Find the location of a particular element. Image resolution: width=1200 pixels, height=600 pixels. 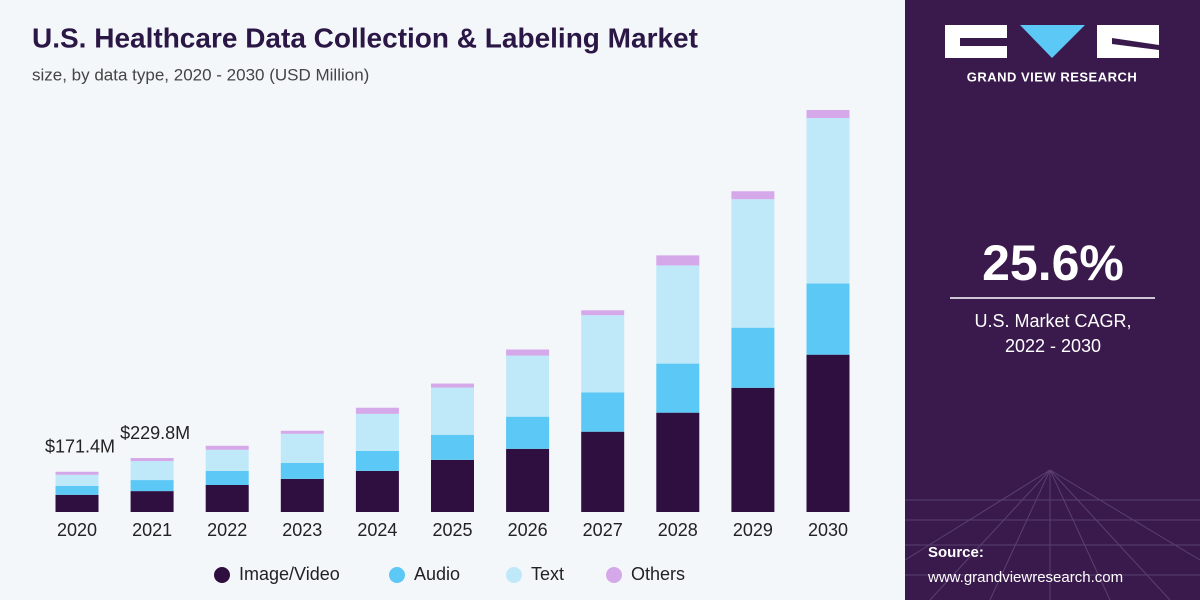

cagr-label: U.S. Market CAGR, is located at coordinates (1052, 321).